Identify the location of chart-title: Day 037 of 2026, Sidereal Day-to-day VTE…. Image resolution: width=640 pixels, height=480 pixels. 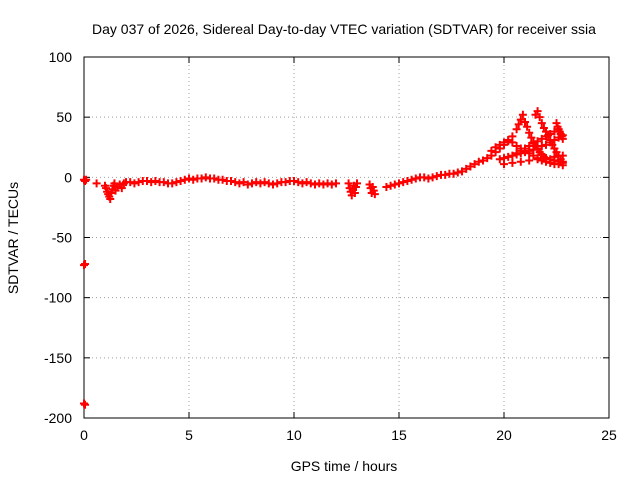
(344, 29).